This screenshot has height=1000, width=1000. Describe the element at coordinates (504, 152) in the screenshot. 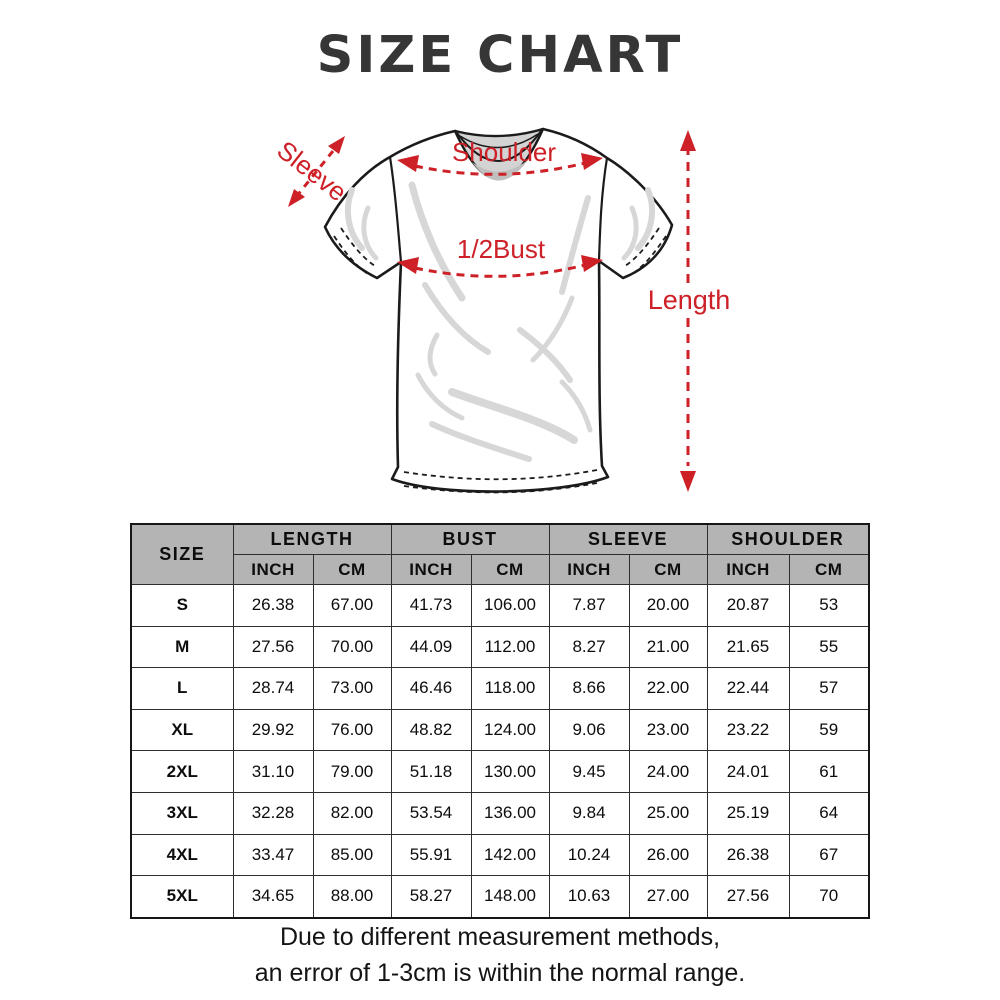

I see `shoulder-label: Shoulder` at that location.